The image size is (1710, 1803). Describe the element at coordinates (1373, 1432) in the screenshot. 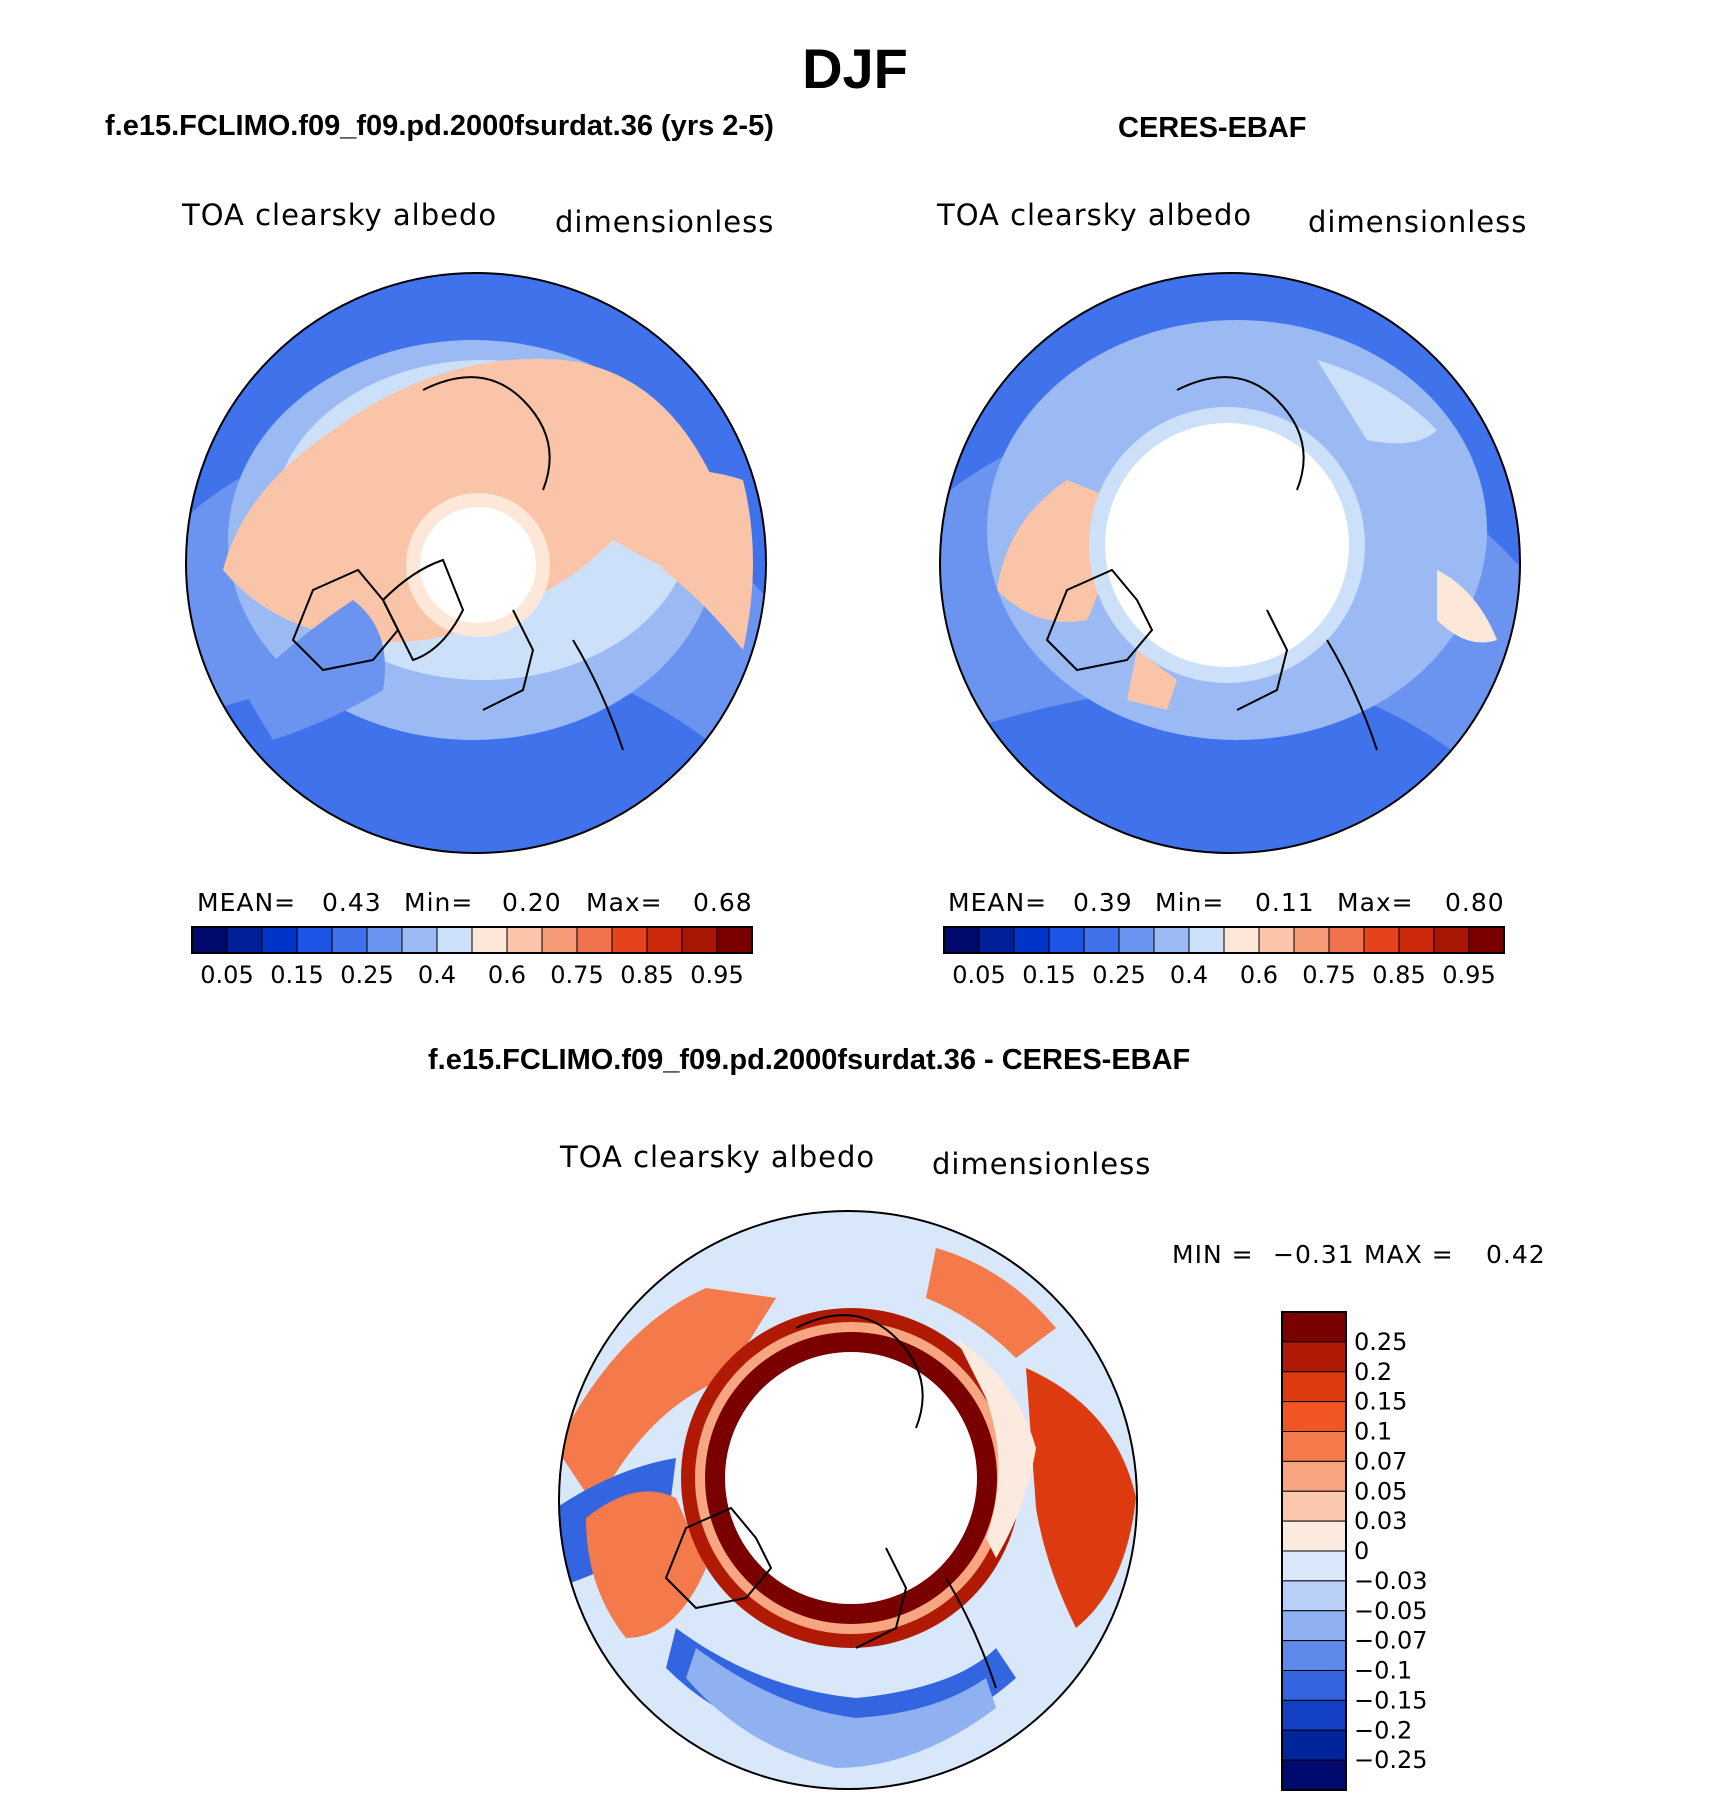

I see `colorbar-tick-label: 0.1` at that location.